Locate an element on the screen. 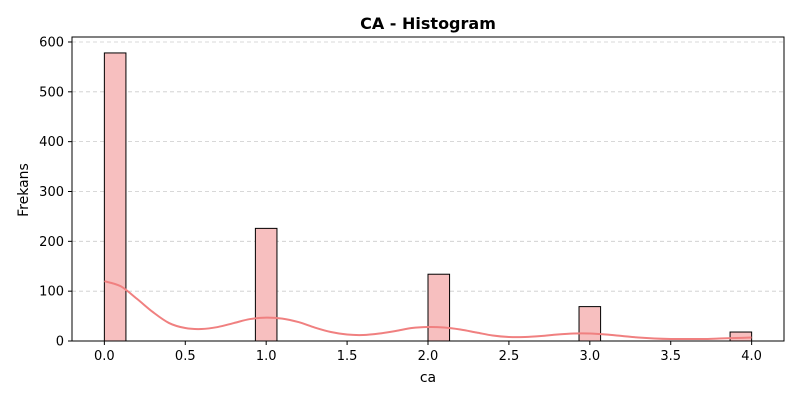 This screenshot has width=800, height=404. x-axis-label: ca is located at coordinates (428, 378).